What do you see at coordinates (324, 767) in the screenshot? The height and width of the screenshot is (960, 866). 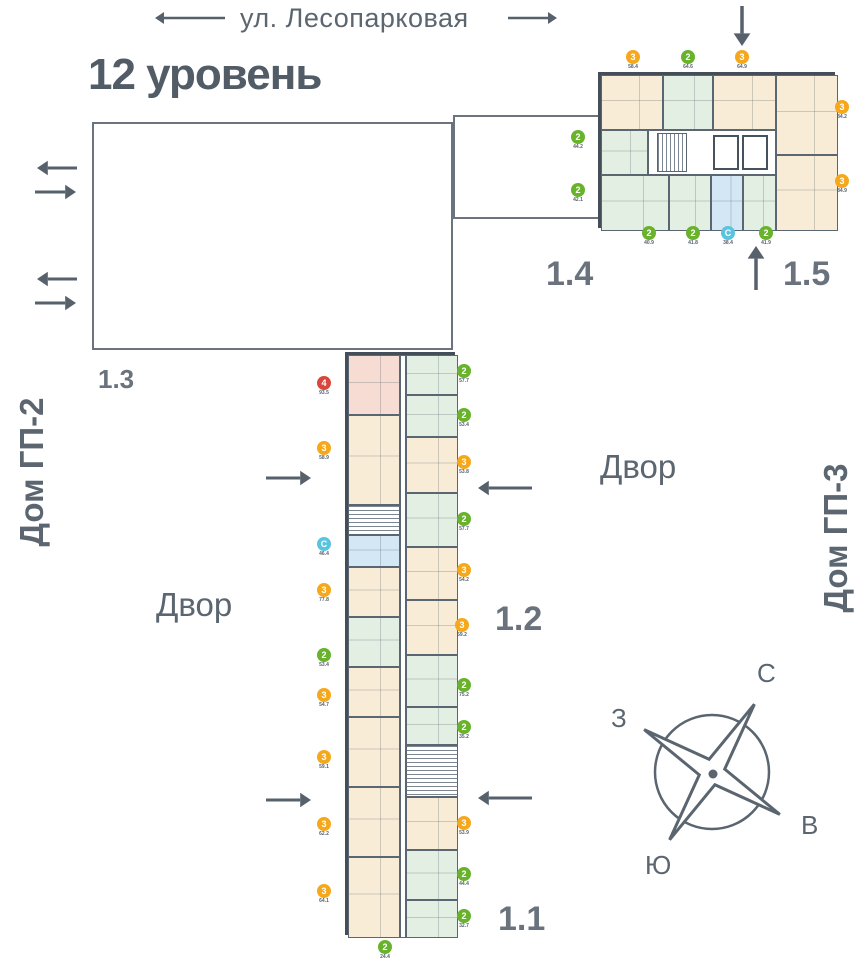 I see `apartment-area-label: 59.1` at bounding box center [324, 767].